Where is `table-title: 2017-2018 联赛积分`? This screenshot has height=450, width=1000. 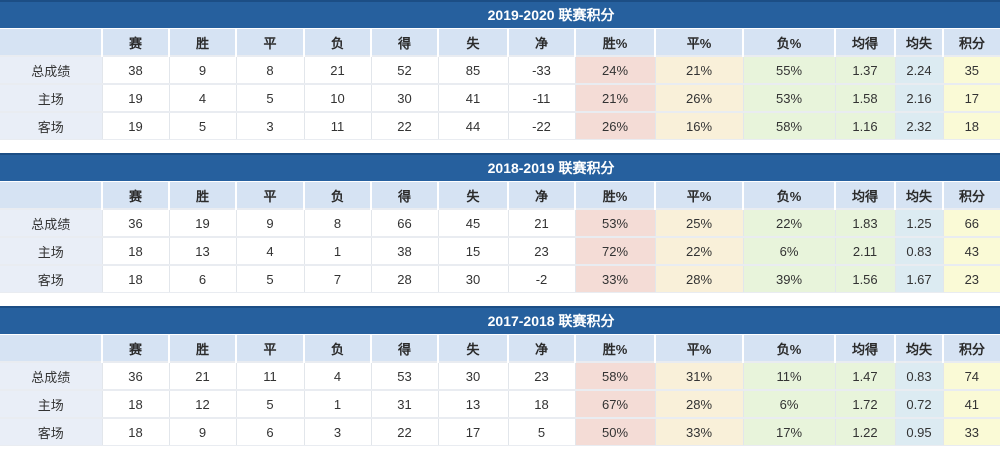 table-title: 2017-2018 联赛积分 is located at coordinates (551, 320).